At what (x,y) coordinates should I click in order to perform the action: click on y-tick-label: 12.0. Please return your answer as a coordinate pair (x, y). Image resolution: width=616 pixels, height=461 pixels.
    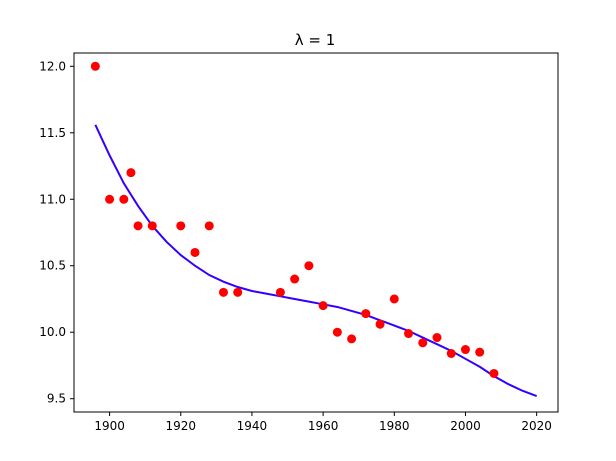
    Looking at the image, I should click on (52, 66).